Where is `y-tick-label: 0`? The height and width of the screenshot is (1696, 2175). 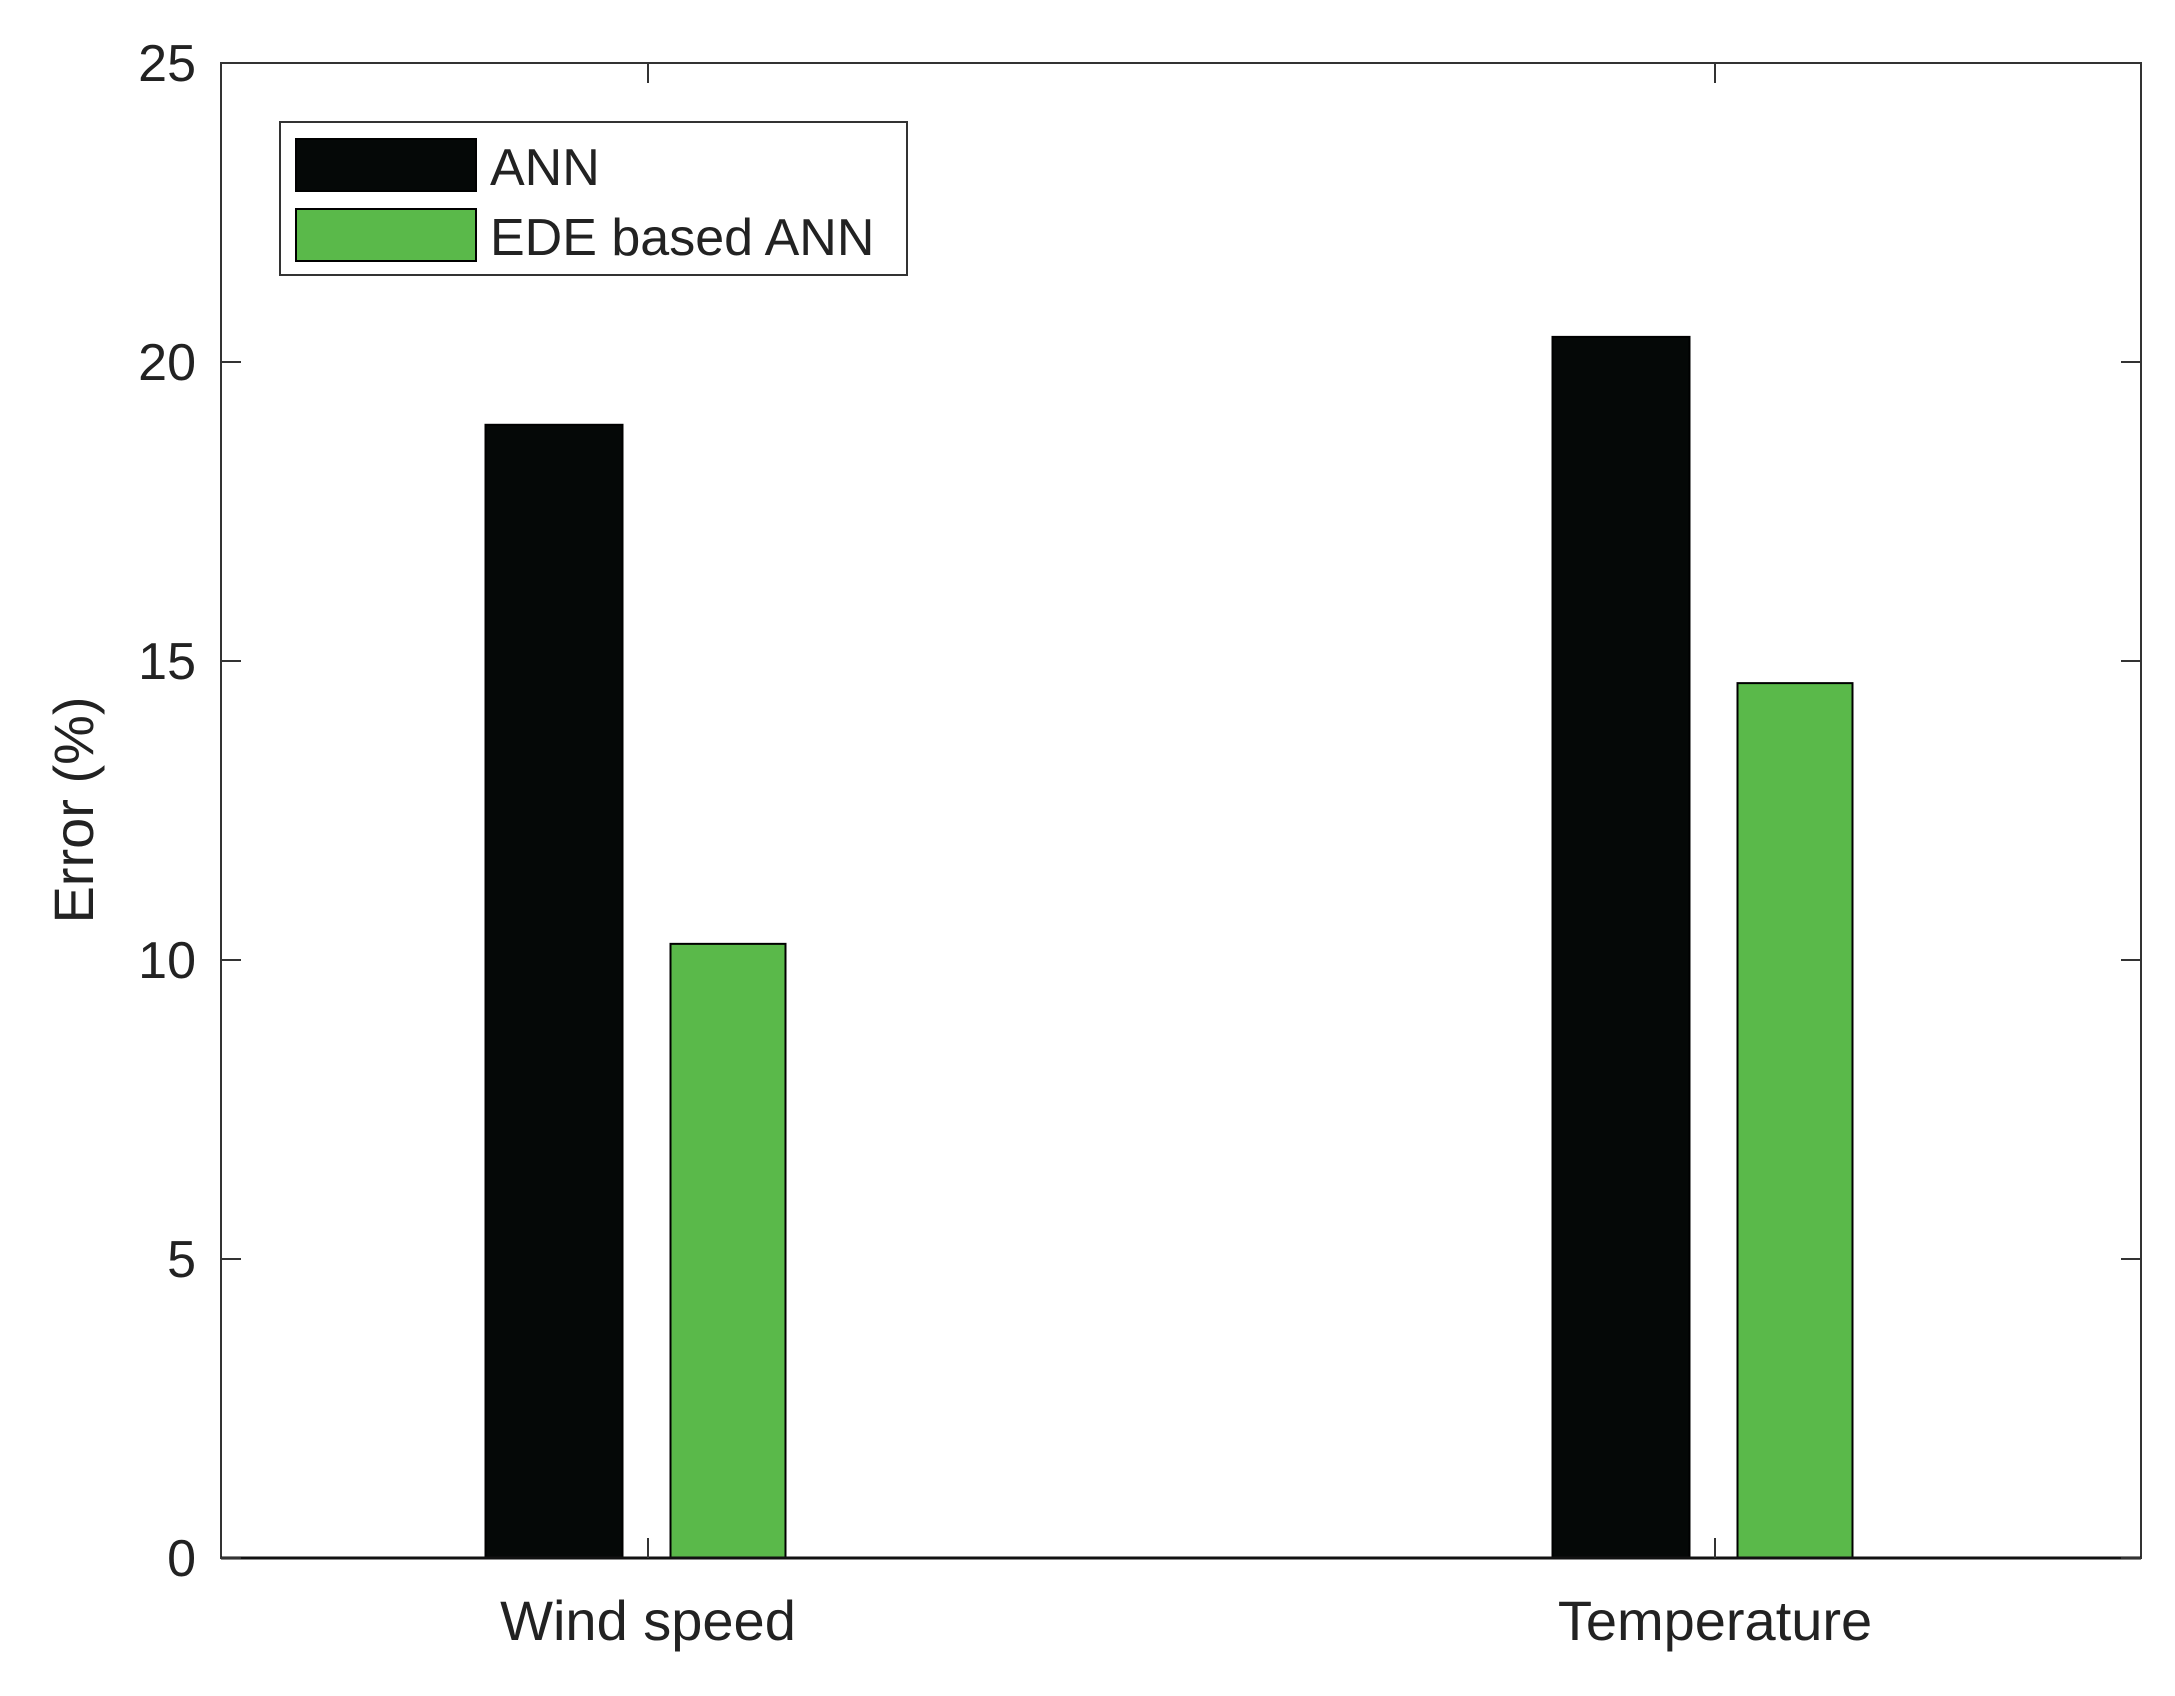 y-tick-label: 0 is located at coordinates (181, 1559).